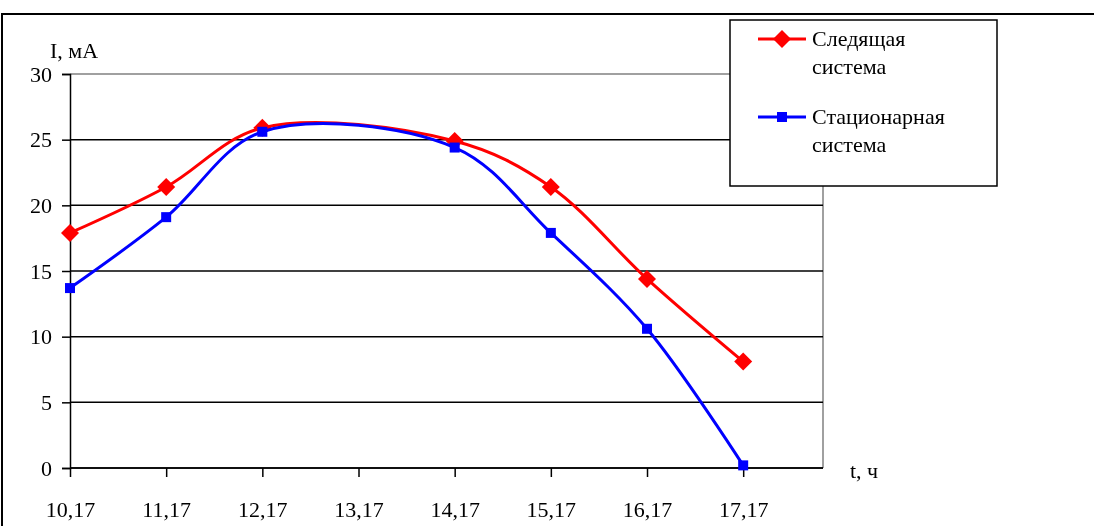  Describe the element at coordinates (46, 402) in the screenshot. I see `y-tick-label: 5` at that location.